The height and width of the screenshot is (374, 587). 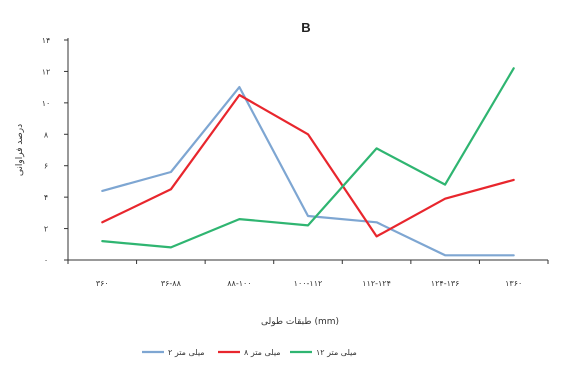 I want to click on y-axis-label-group: درصد فراوانی, so click(x=20, y=150).